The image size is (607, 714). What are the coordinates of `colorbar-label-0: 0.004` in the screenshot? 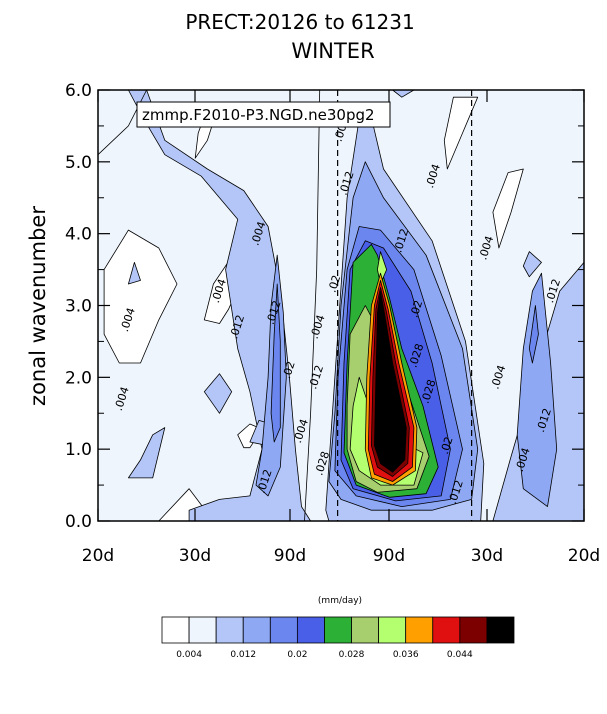 It's located at (189, 655).